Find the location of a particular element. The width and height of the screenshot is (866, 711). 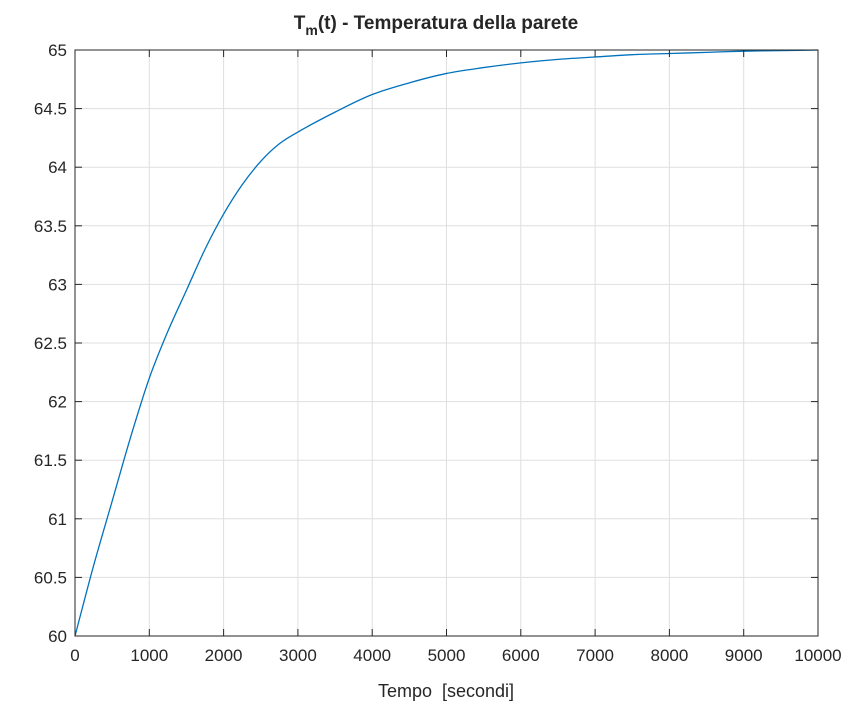

y-tick-label: 60 is located at coordinates (57, 636).